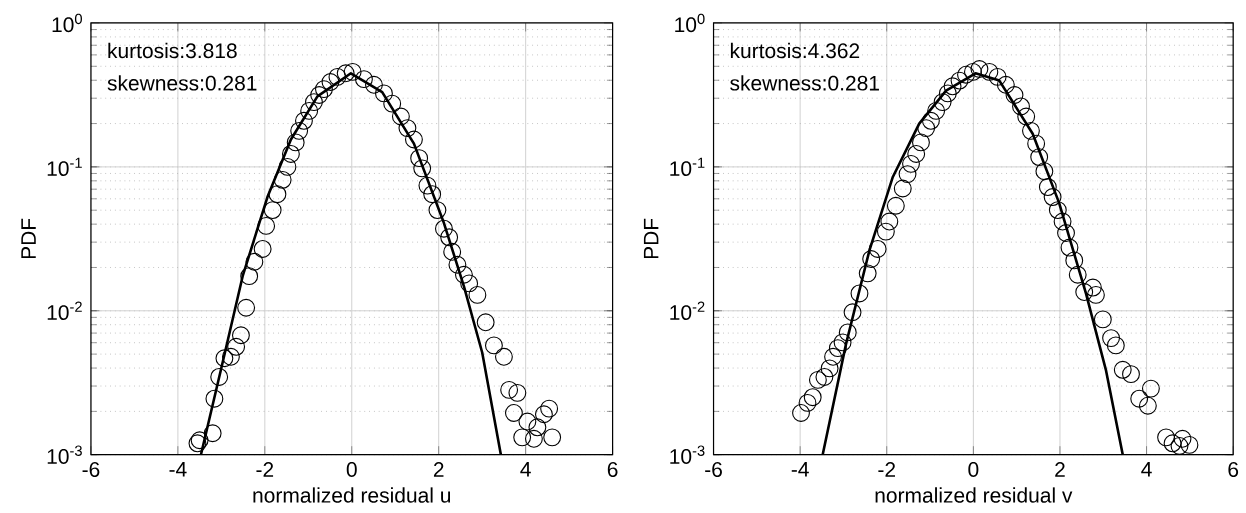  I want to click on annotation: kurtosis:4.362, so click(795, 50).